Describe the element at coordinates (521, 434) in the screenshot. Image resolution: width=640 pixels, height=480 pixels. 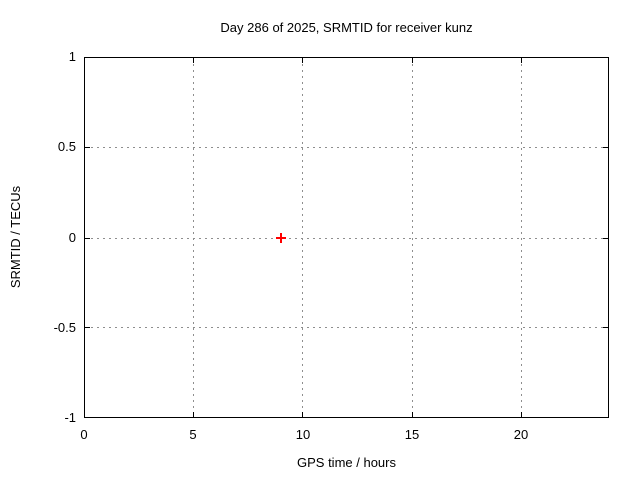
I see `x-tick-label: 20` at that location.